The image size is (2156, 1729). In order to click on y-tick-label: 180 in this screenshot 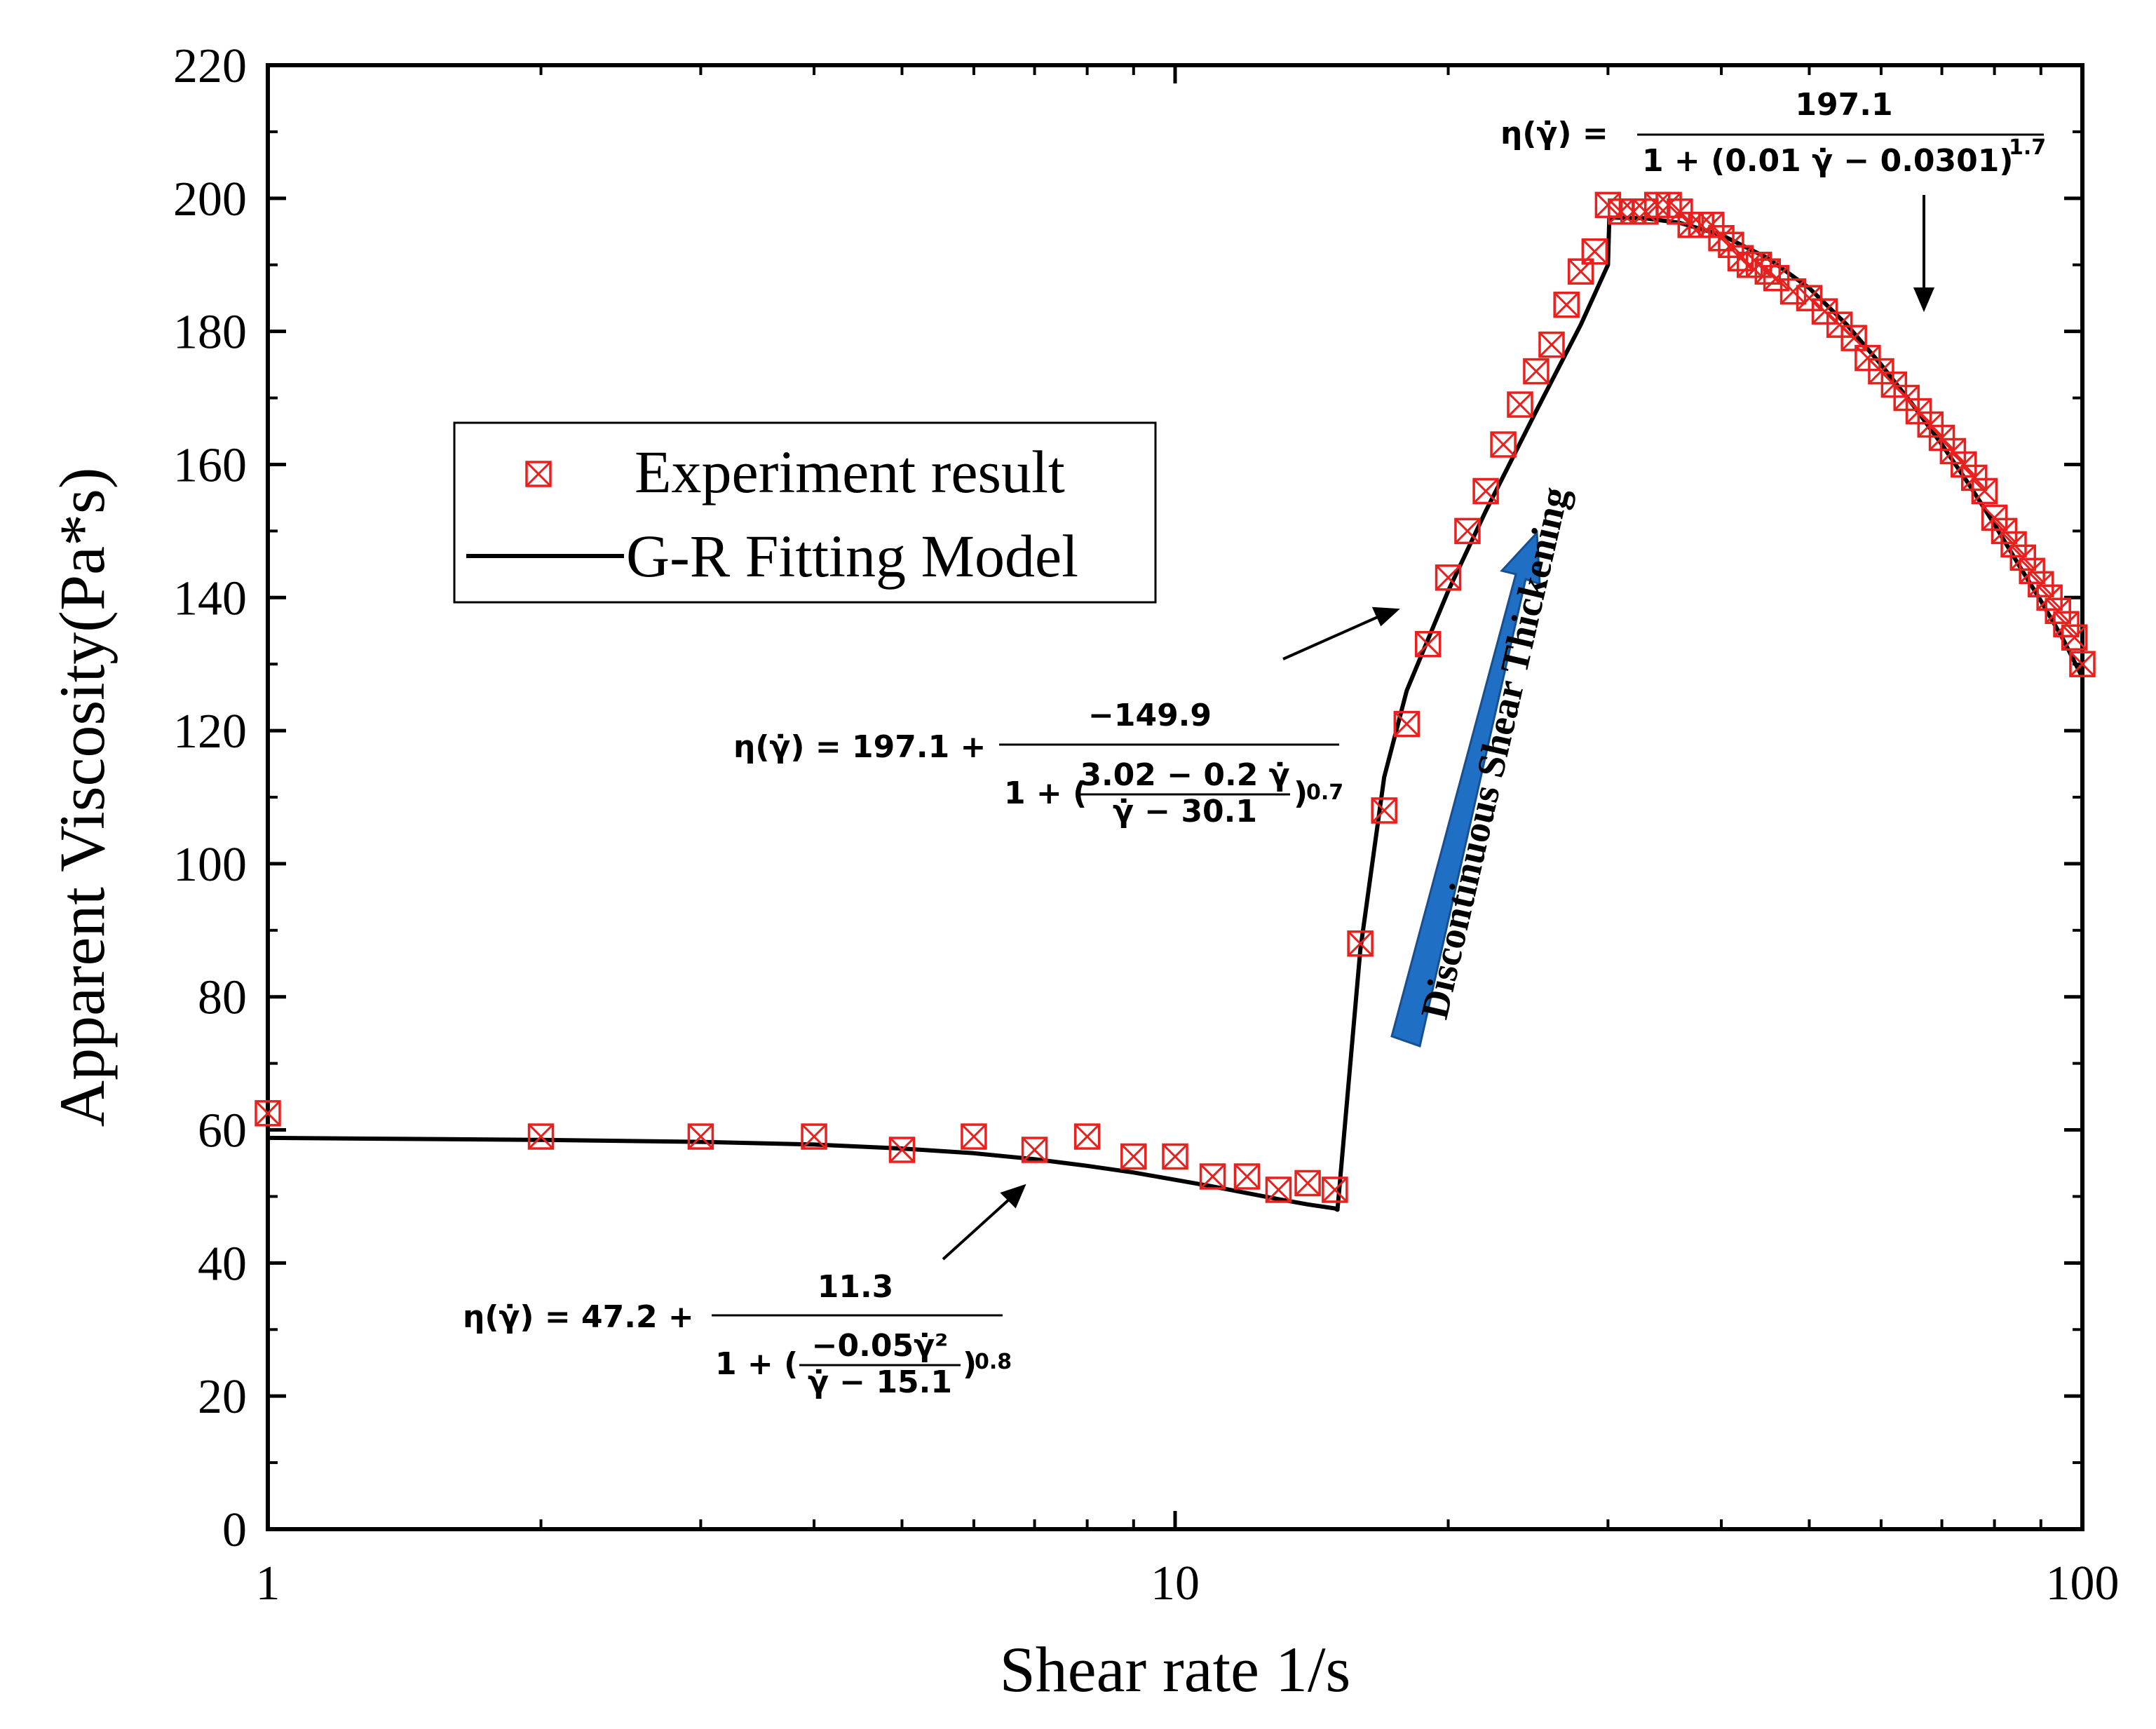, I will do `click(210, 333)`.